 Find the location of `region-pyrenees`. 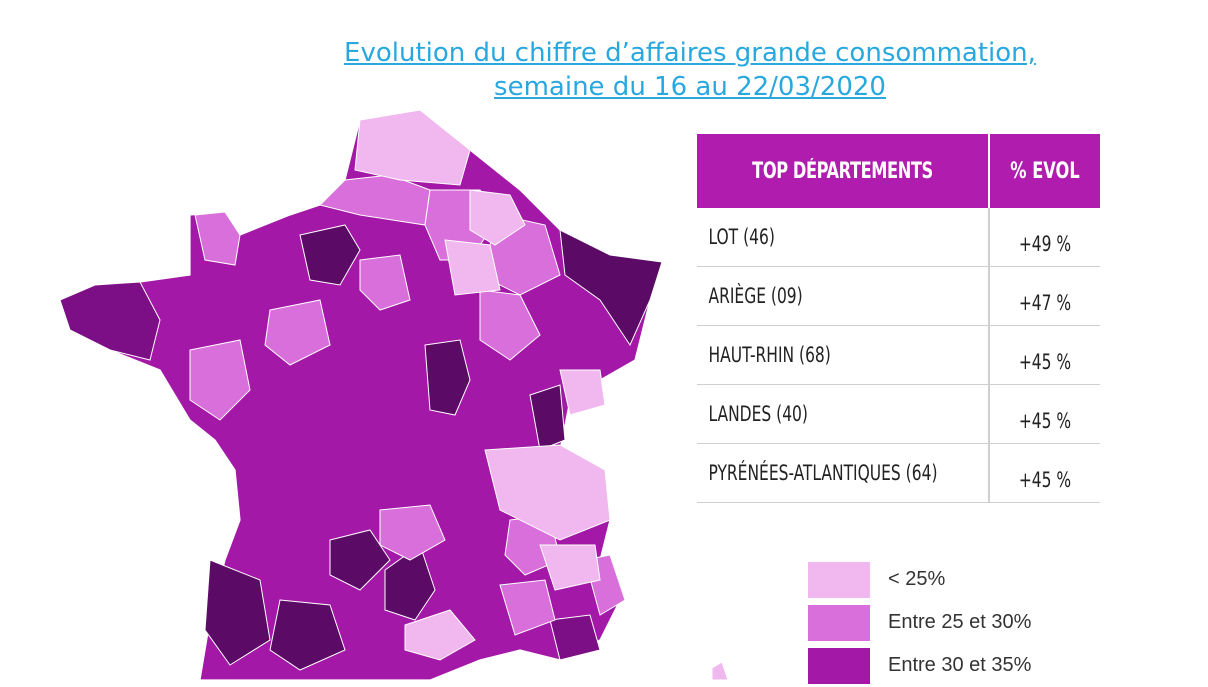

region-pyrenees is located at coordinates (307, 635).